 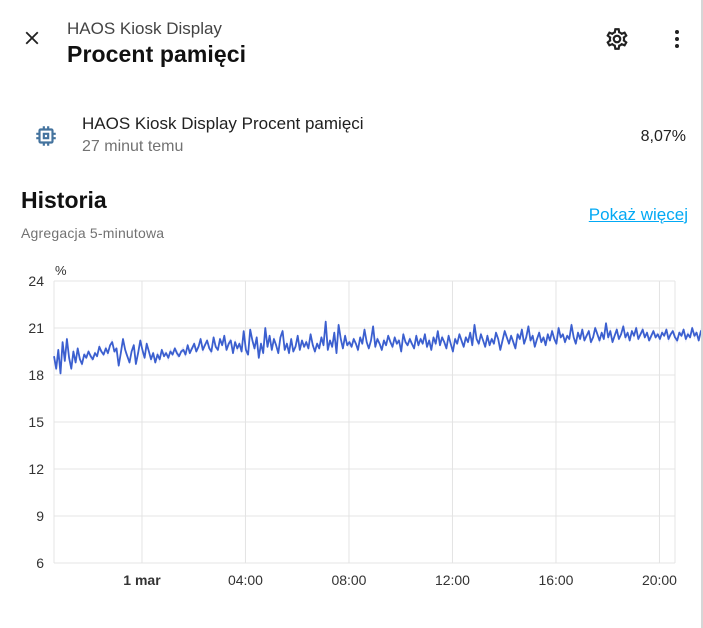 What do you see at coordinates (36, 422) in the screenshot?
I see `y-tick-label: 15` at bounding box center [36, 422].